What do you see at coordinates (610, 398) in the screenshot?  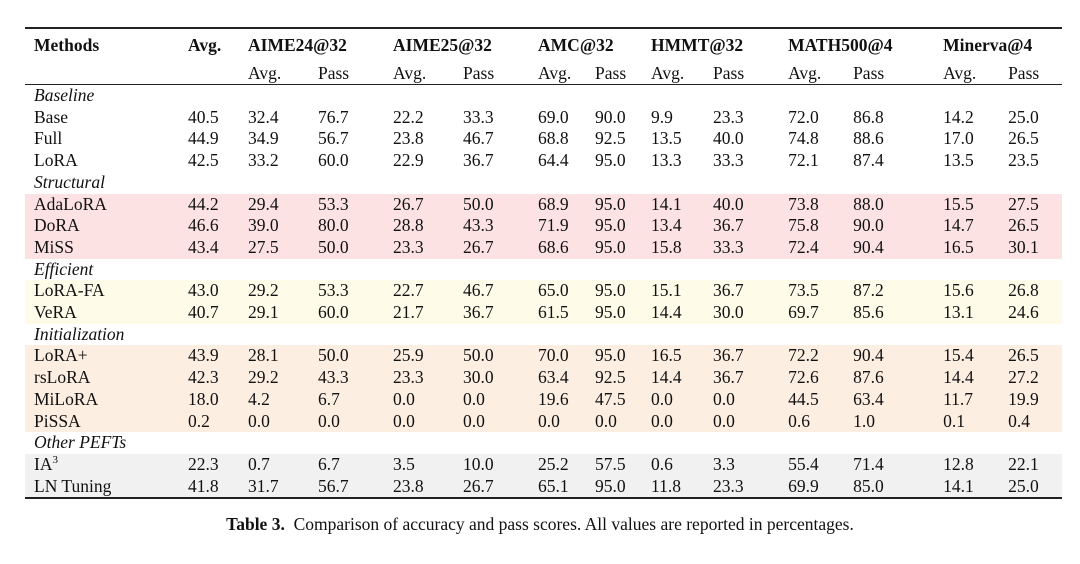 I see `value-cell: 47.5` at bounding box center [610, 398].